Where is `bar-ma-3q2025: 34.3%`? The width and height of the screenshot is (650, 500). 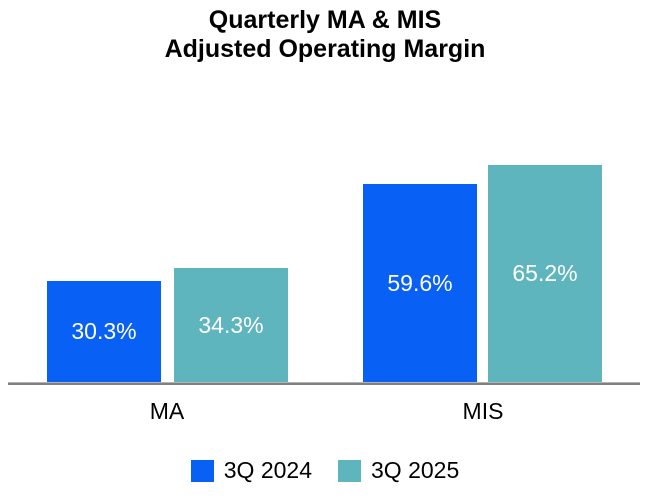
bar-ma-3q2025: 34.3% is located at coordinates (231, 325).